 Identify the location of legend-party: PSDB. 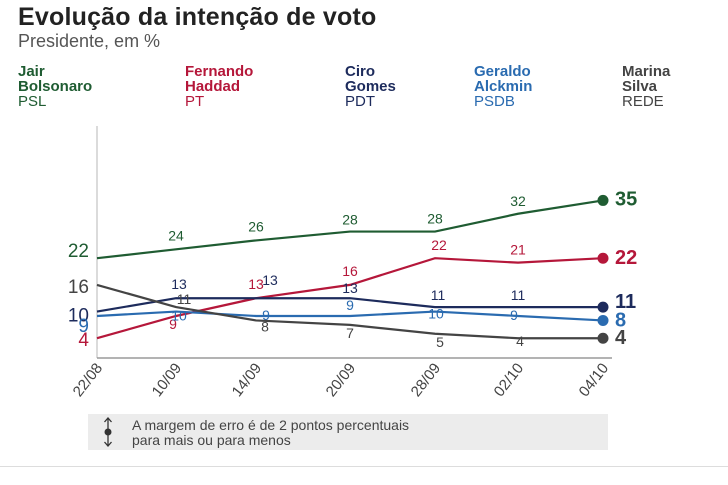
(494, 101).